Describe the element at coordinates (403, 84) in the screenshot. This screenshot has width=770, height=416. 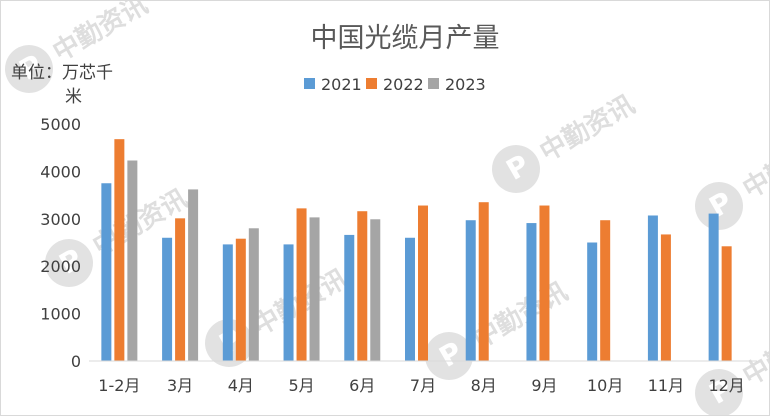
I see `legend-label-2022: 2022` at that location.